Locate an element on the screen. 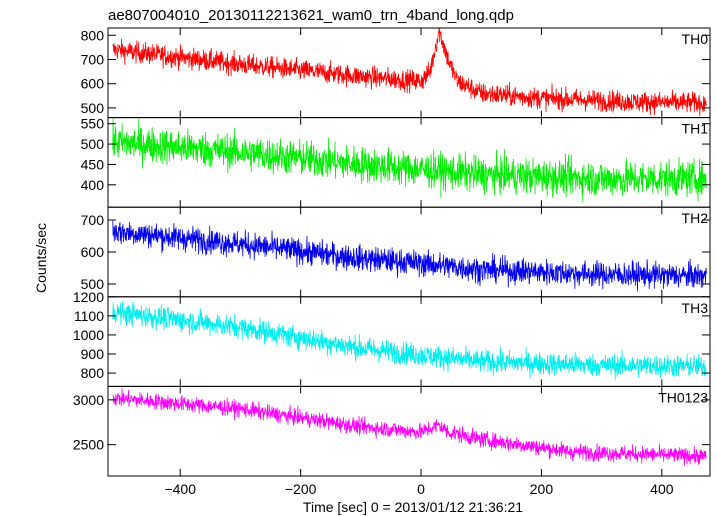  x-tick-label: 400 is located at coordinates (662, 489).